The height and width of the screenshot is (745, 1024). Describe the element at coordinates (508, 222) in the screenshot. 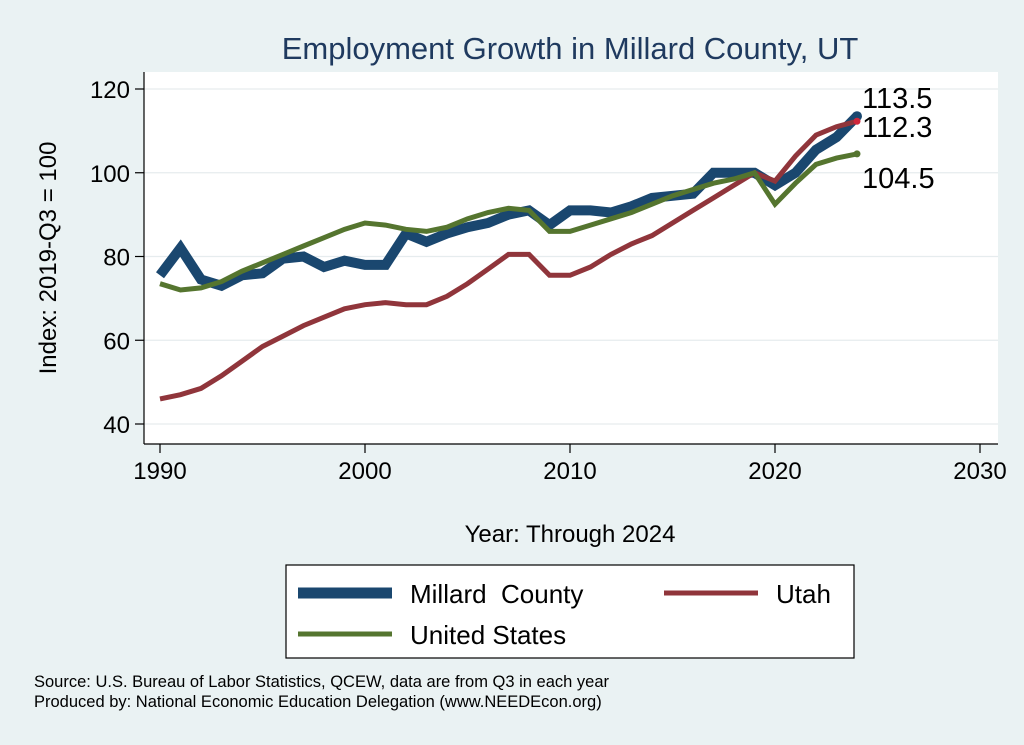

I see `series-line-united-states` at that location.